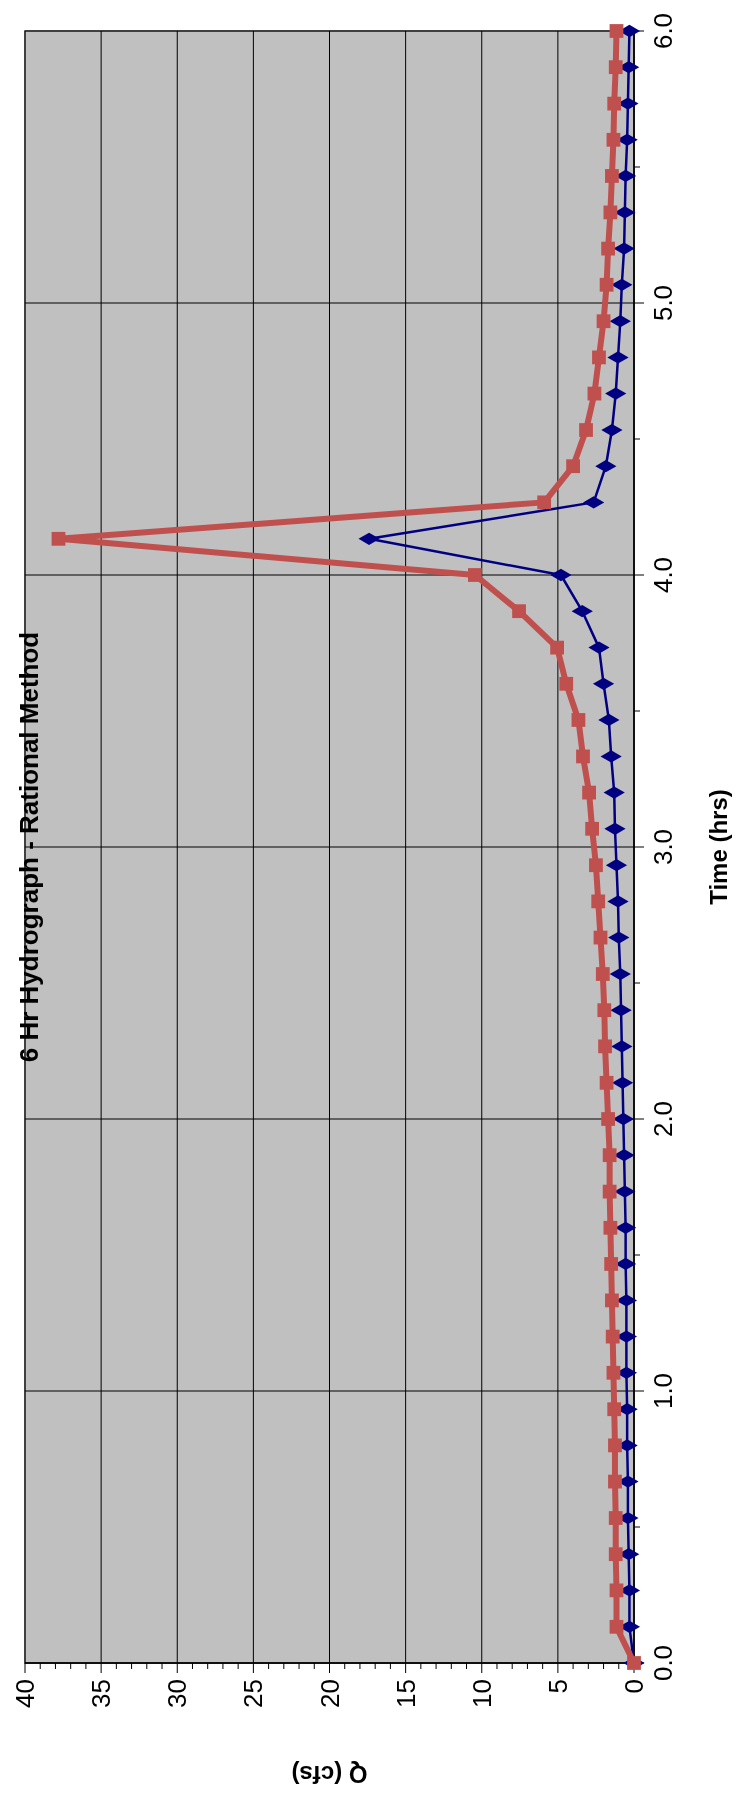 The width and height of the screenshot is (755, 1814). Describe the element at coordinates (29, 847) in the screenshot. I see `text: 6 Hr Hydrograph - Rational Method` at that location.